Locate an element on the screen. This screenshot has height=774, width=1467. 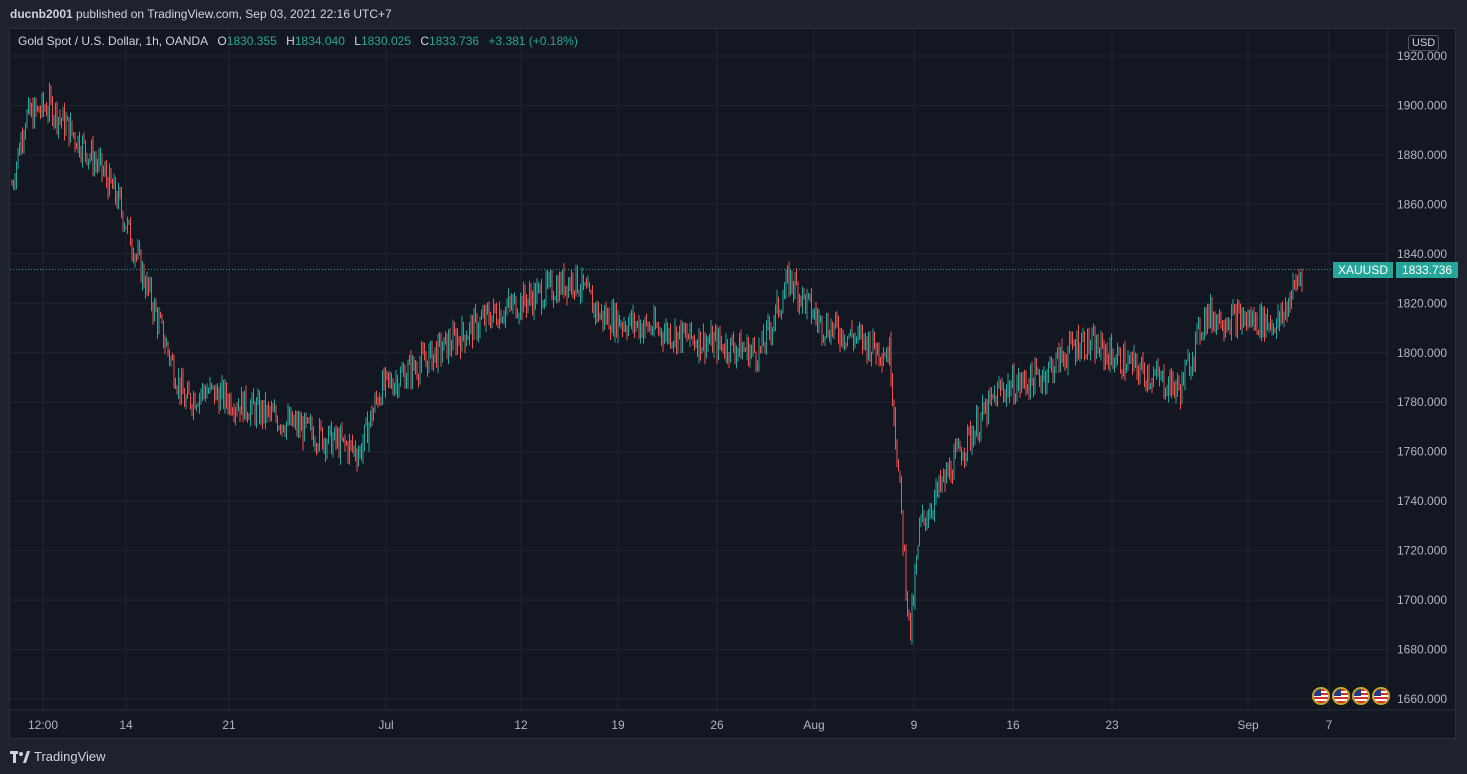
time-tick-label: 26 is located at coordinates (717, 725).